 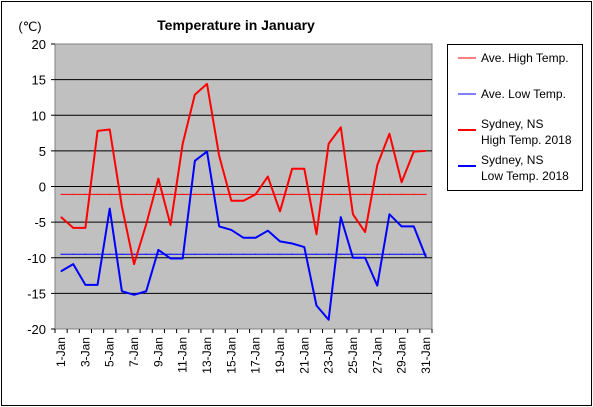 What do you see at coordinates (256, 355) in the screenshot?
I see `x-tick-label: 17-Jan` at bounding box center [256, 355].